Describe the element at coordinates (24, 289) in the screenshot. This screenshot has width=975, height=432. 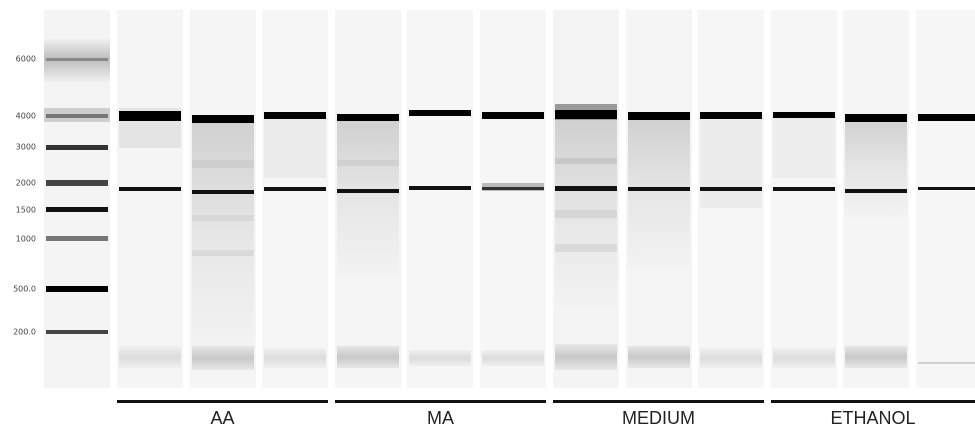
I see `ladder-label-500: 500.0` at that location.